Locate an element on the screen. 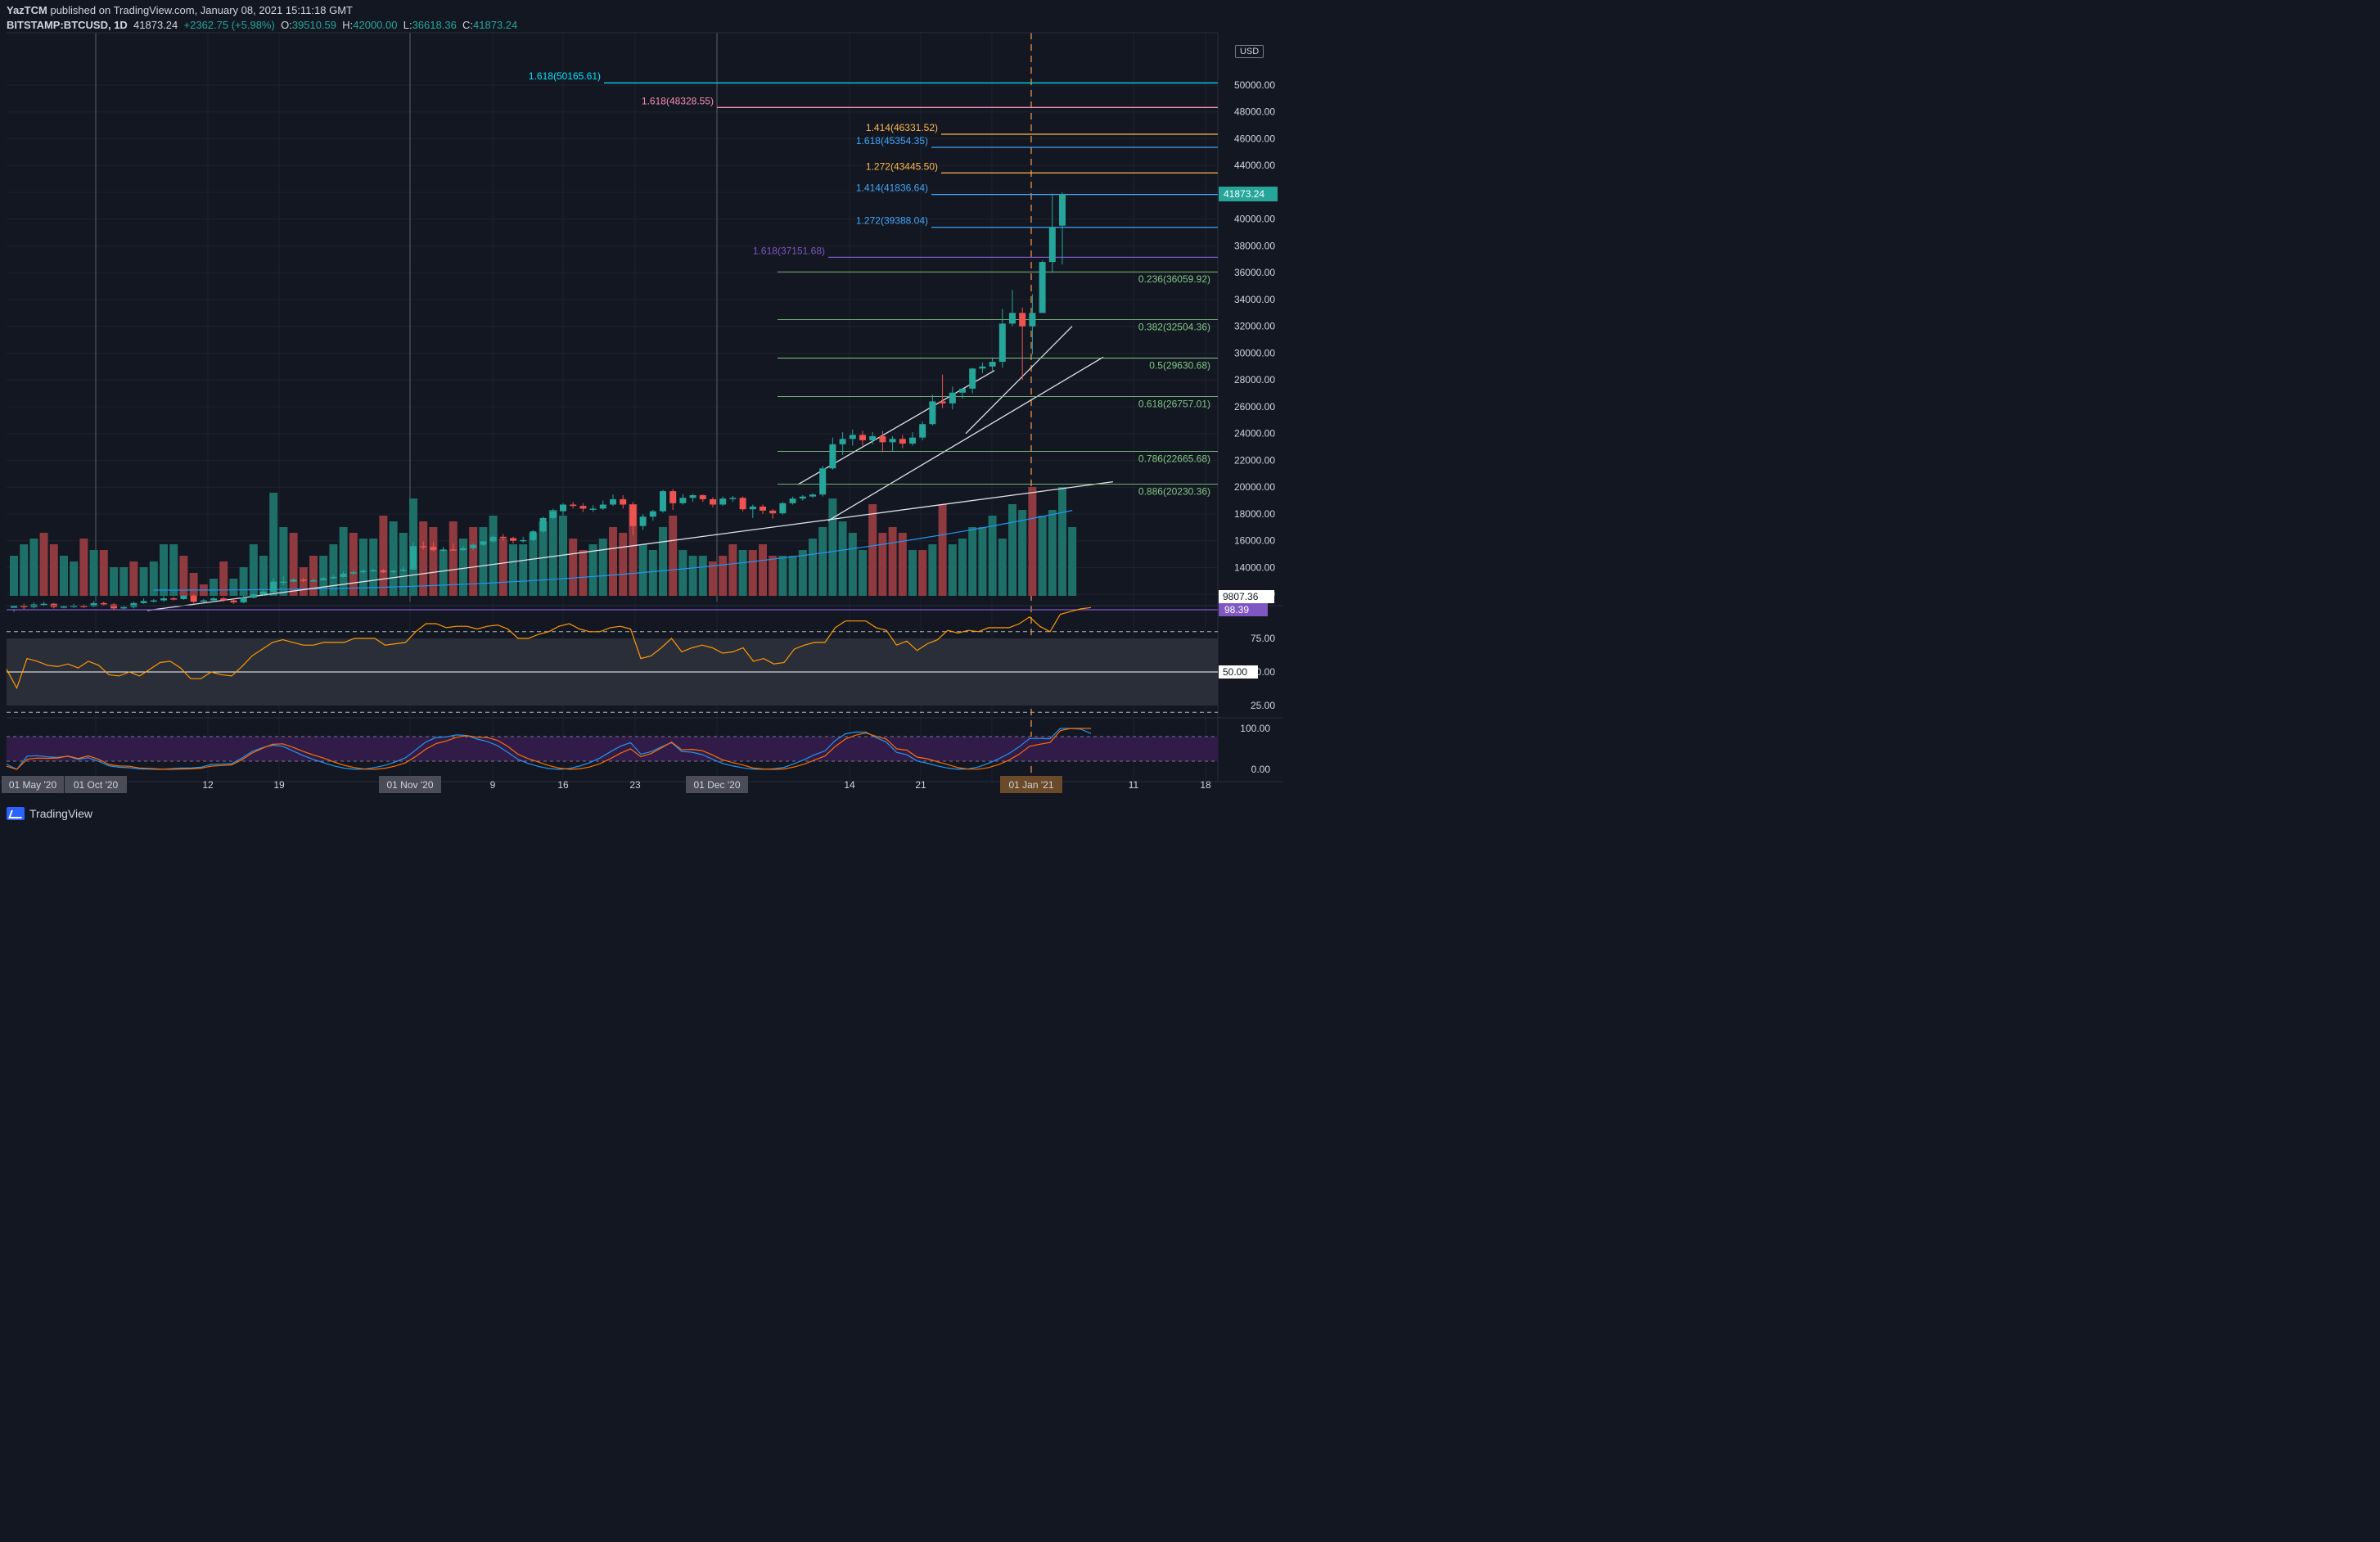  tradingview-brand: TradingView is located at coordinates (49, 814).